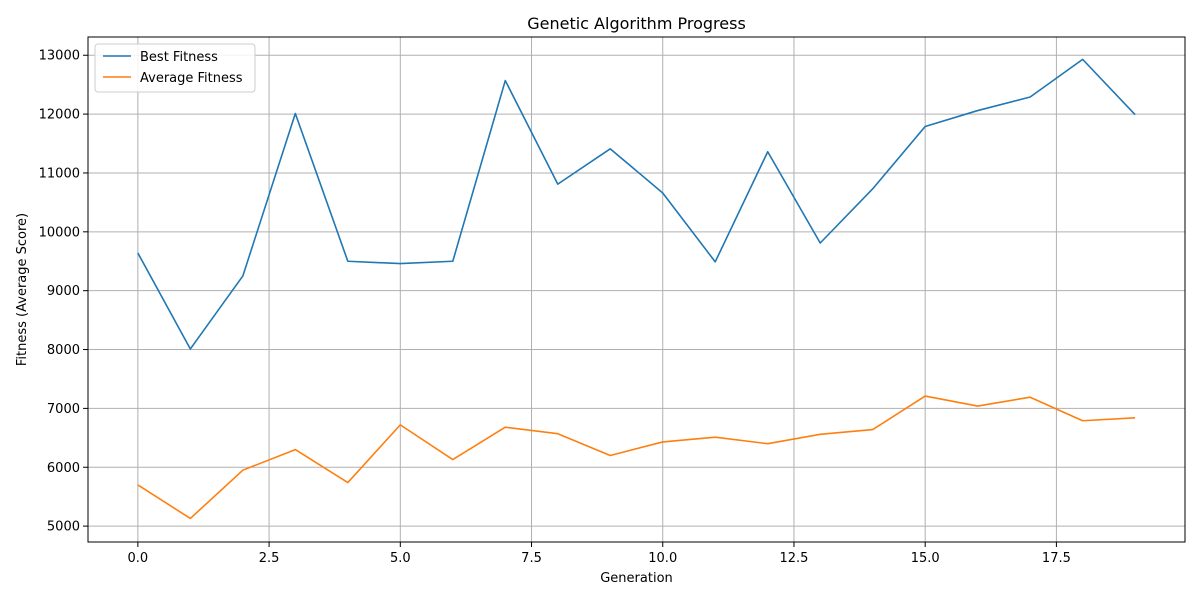 This screenshot has height=600, width=1200. What do you see at coordinates (59, 232) in the screenshot?
I see `y-tick-label: 10000` at bounding box center [59, 232].